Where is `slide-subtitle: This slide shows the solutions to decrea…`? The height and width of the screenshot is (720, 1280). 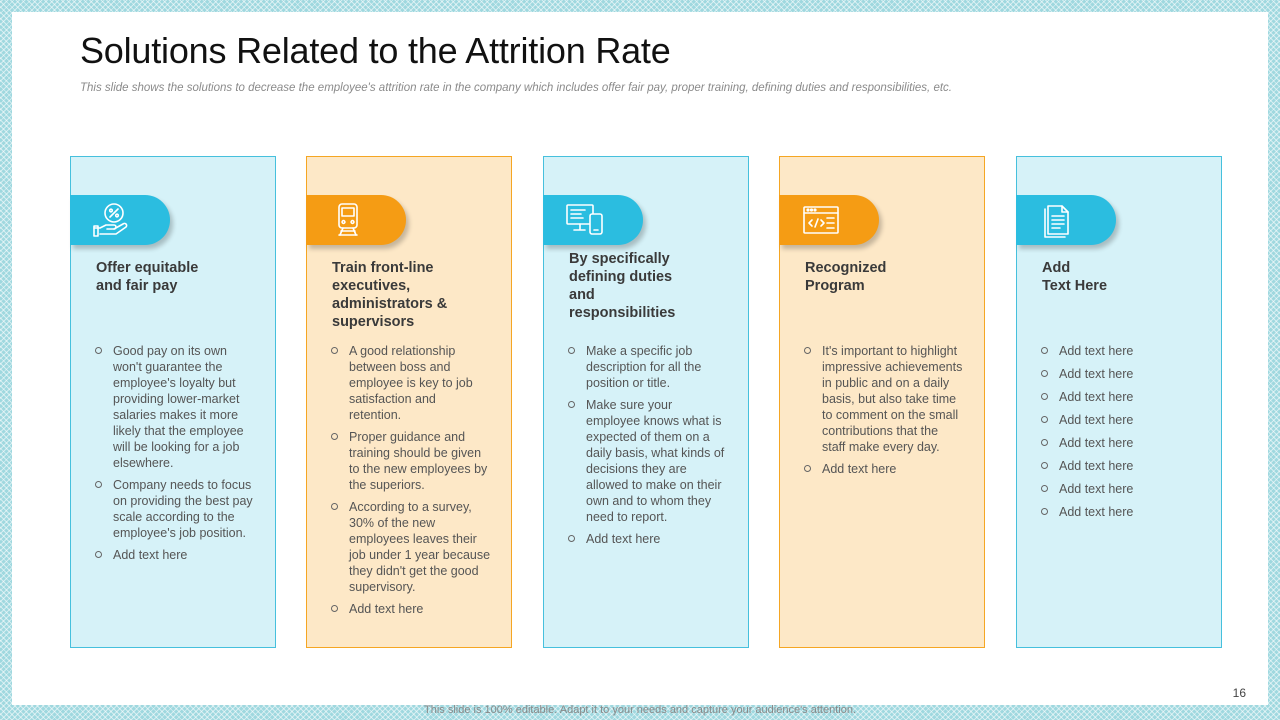 slide-subtitle: This slide shows the solutions to decrea… is located at coordinates (516, 88).